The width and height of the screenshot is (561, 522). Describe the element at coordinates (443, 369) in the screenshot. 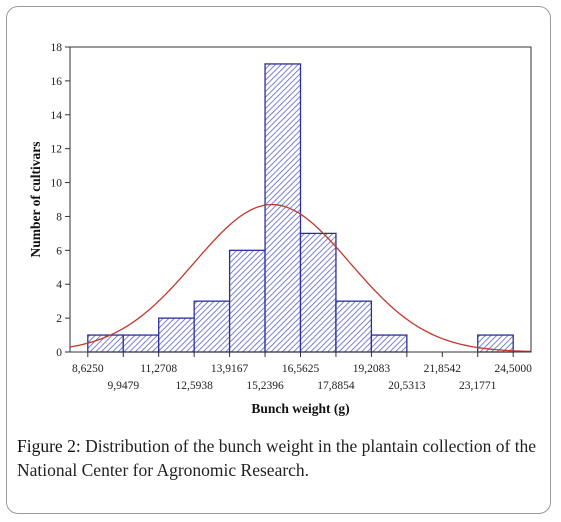

I see `x-tick-label: 21,8542` at that location.